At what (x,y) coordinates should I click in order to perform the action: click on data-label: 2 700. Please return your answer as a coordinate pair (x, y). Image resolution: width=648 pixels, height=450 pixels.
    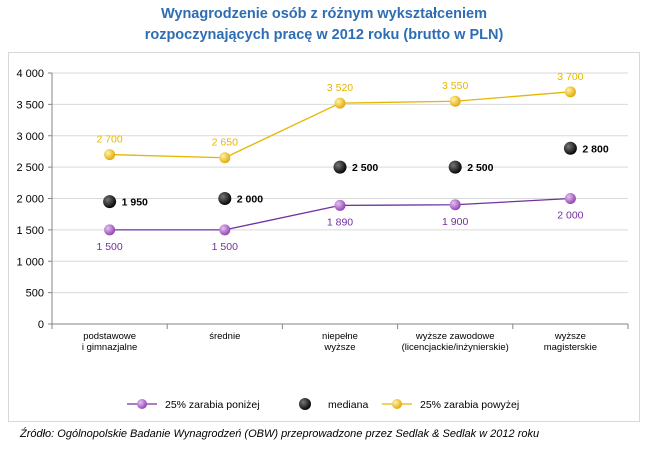
    Looking at the image, I should click on (109, 140).